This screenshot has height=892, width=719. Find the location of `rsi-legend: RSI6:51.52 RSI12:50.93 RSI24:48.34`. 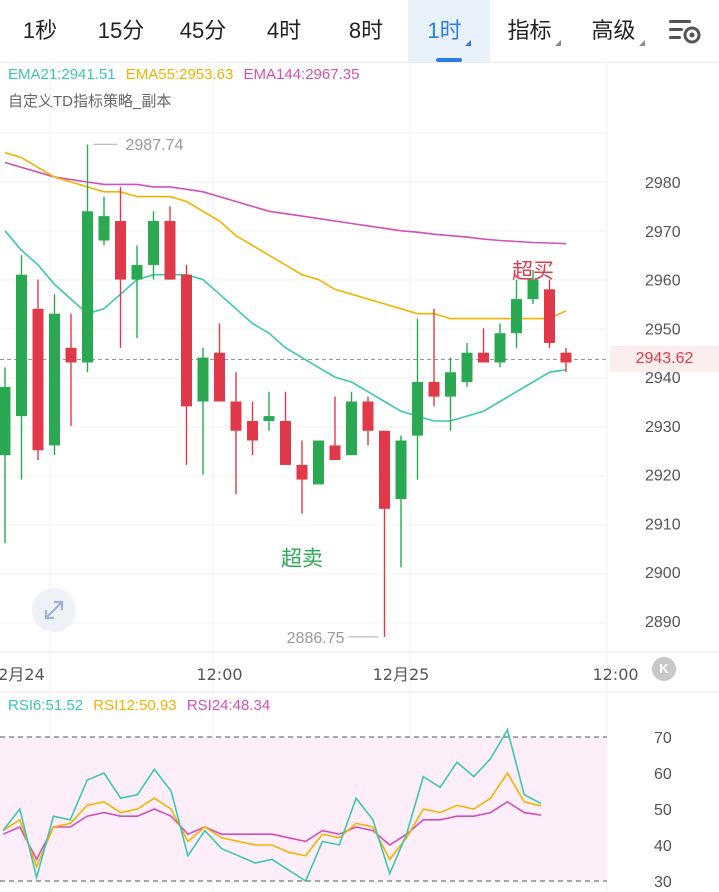

rsi-legend: RSI6:51.52 RSI12:50.93 RSI24:48.34 is located at coordinates (142, 705).